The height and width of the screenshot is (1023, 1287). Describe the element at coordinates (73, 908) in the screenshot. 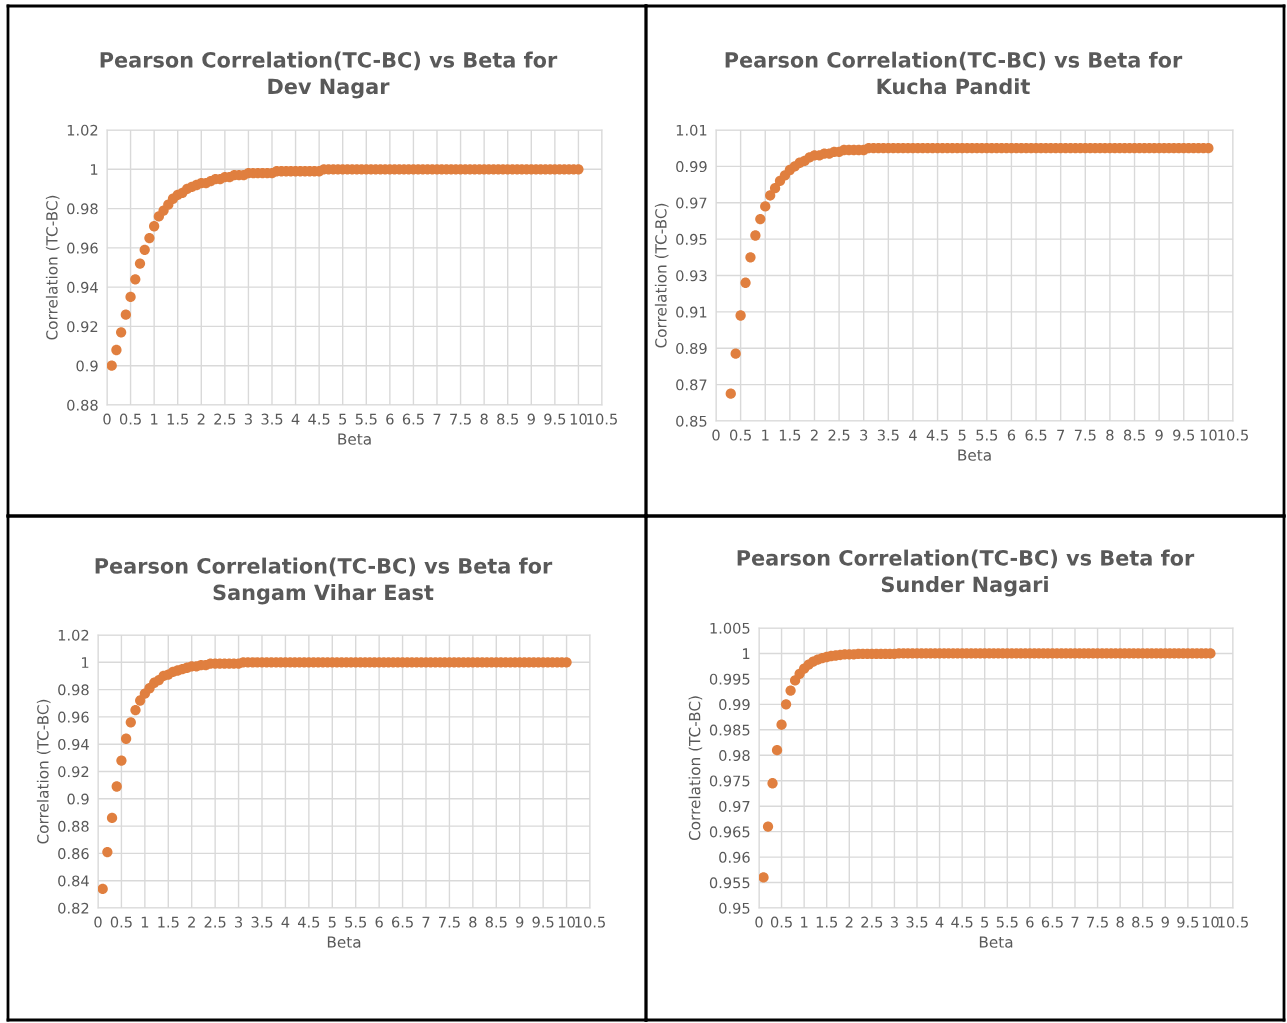

I see `y-tick-label: 0.82` at that location.